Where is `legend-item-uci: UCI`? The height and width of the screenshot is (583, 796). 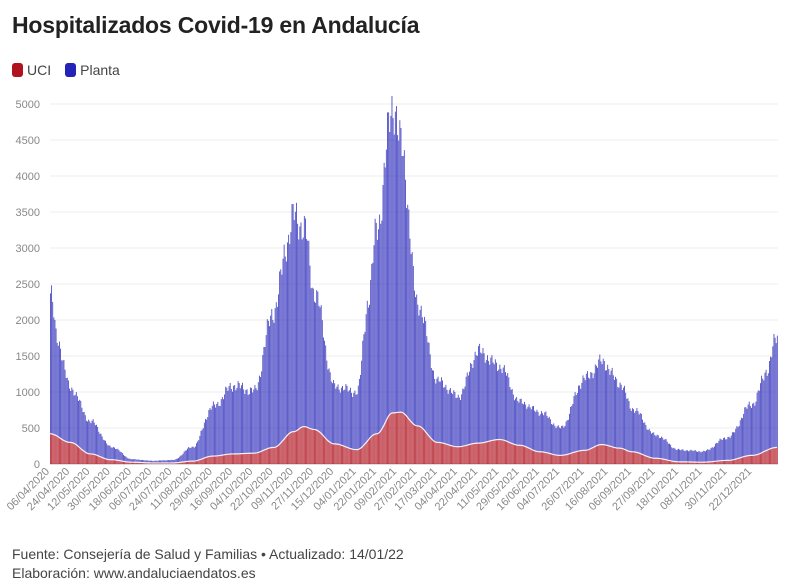 legend-item-uci: UCI is located at coordinates (31, 70).